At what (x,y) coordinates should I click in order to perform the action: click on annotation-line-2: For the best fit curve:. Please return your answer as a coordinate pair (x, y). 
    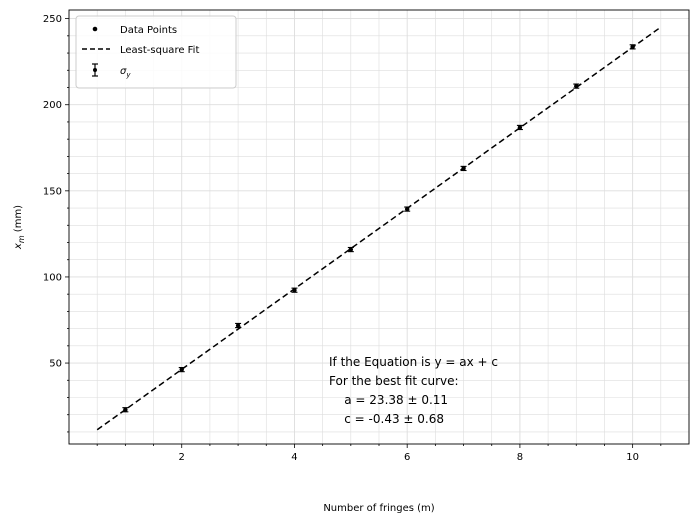
    Looking at the image, I should click on (394, 381).